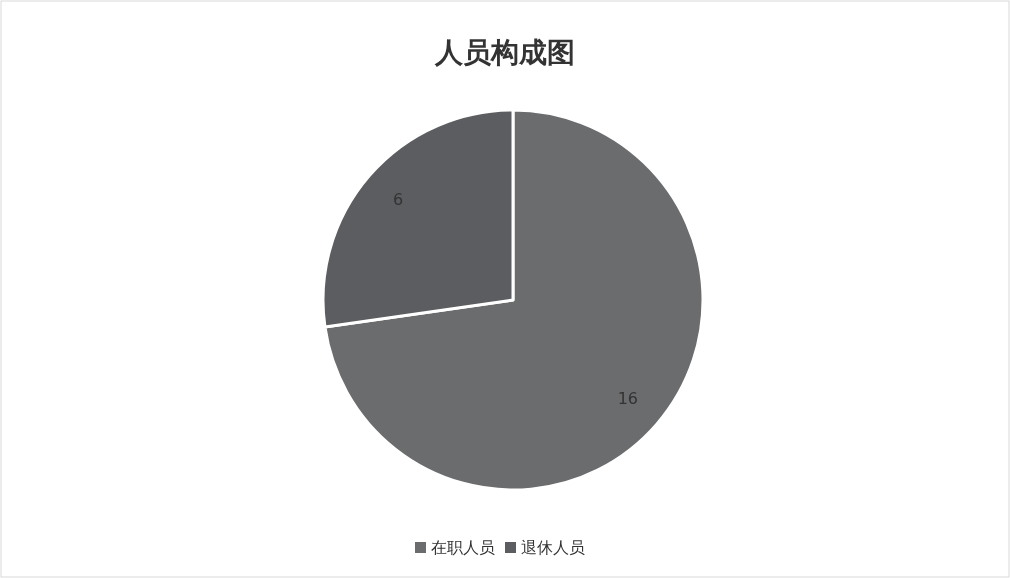 Image resolution: width=1010 pixels, height=578 pixels. Describe the element at coordinates (553, 547) in the screenshot. I see `legend-label: 退休人员` at that location.